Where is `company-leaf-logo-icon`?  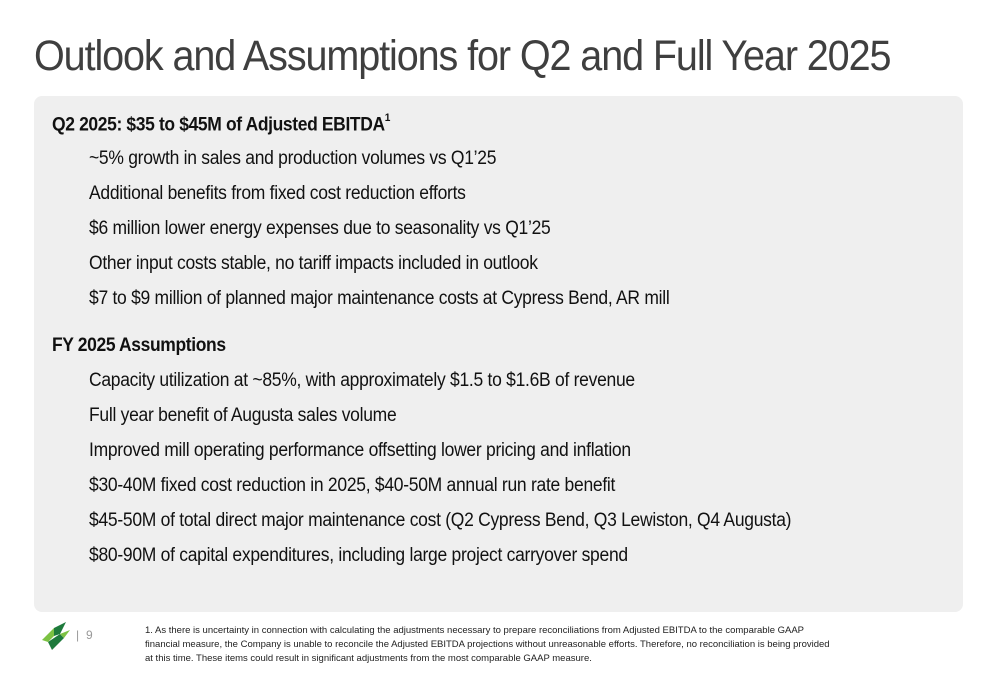 company-leaf-logo-icon is located at coordinates (56, 636).